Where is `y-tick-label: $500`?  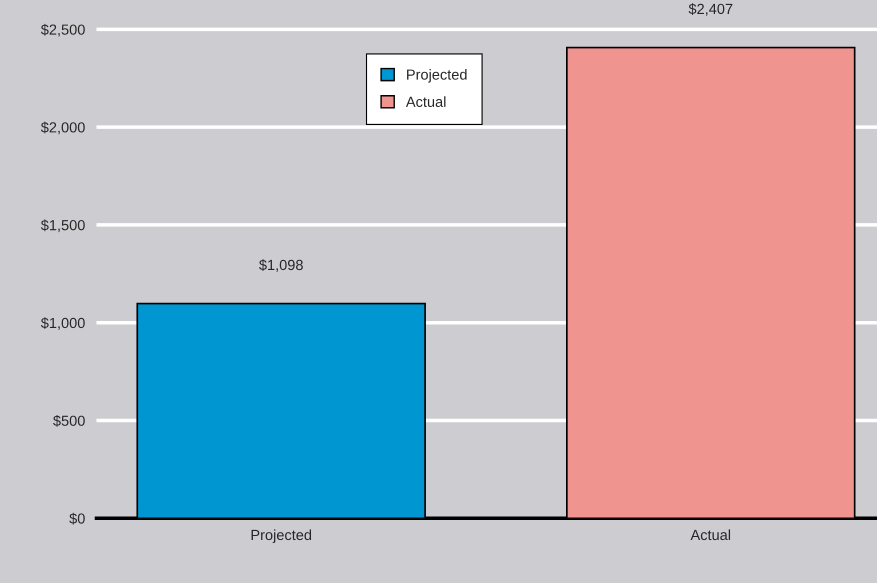
y-tick-label: $500 is located at coordinates (69, 420).